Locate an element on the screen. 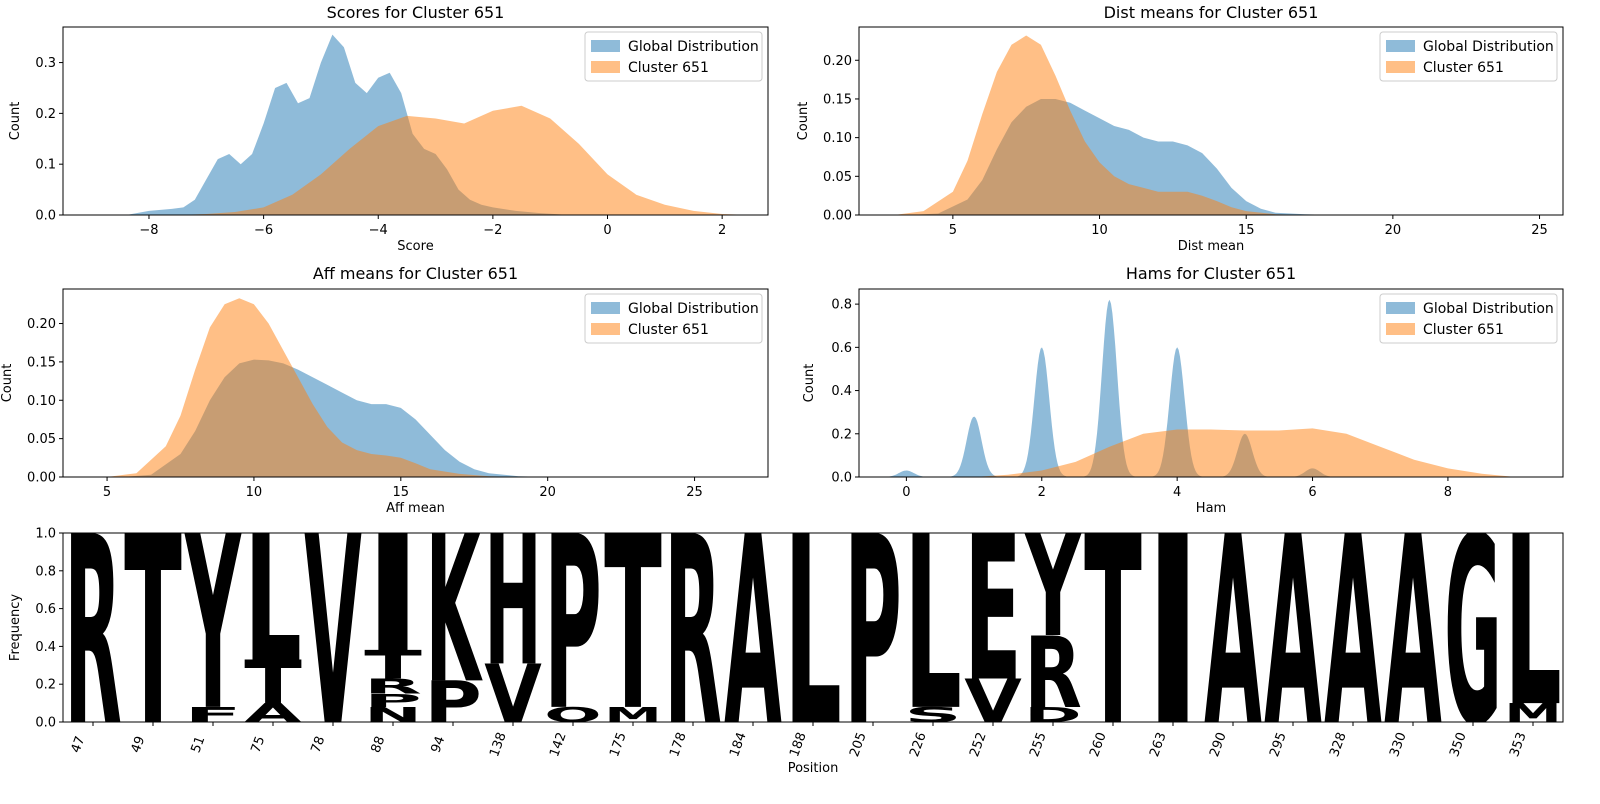 The height and width of the screenshot is (804, 1600). x-tick-label: 47 is located at coordinates (79, 744).